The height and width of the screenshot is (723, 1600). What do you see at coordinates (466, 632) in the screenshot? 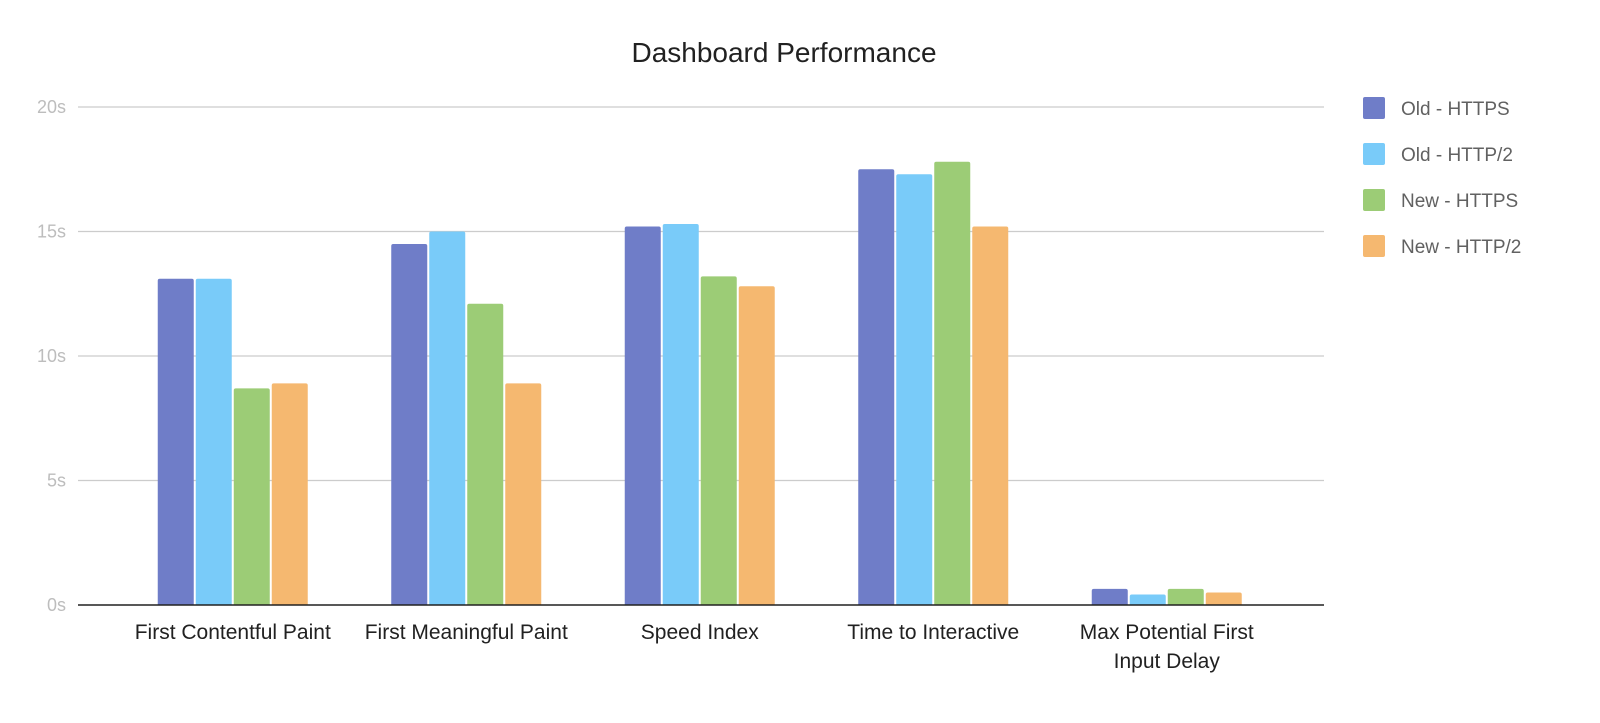
I see `x-tick-label: First Meaningful Paint` at bounding box center [466, 632].